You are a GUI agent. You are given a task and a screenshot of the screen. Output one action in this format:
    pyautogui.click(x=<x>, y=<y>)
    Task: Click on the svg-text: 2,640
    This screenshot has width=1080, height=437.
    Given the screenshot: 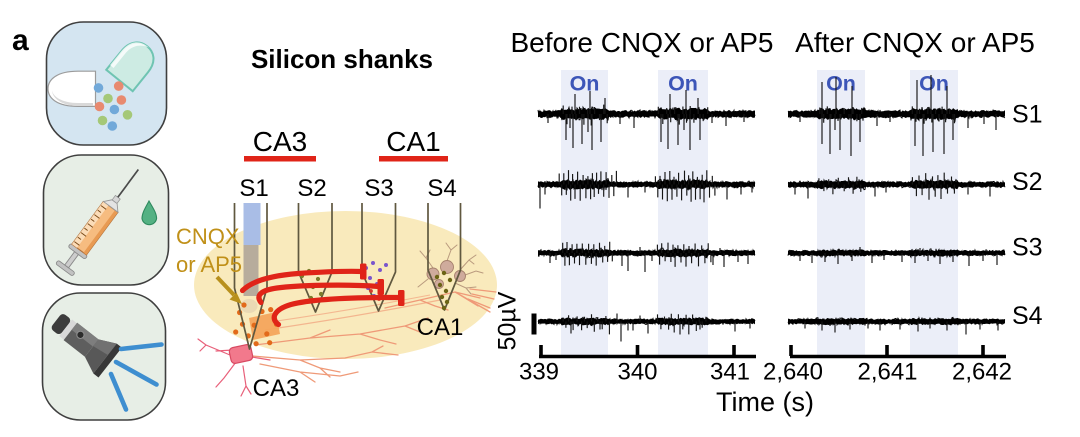 What is the action you would take?
    pyautogui.click(x=793, y=372)
    